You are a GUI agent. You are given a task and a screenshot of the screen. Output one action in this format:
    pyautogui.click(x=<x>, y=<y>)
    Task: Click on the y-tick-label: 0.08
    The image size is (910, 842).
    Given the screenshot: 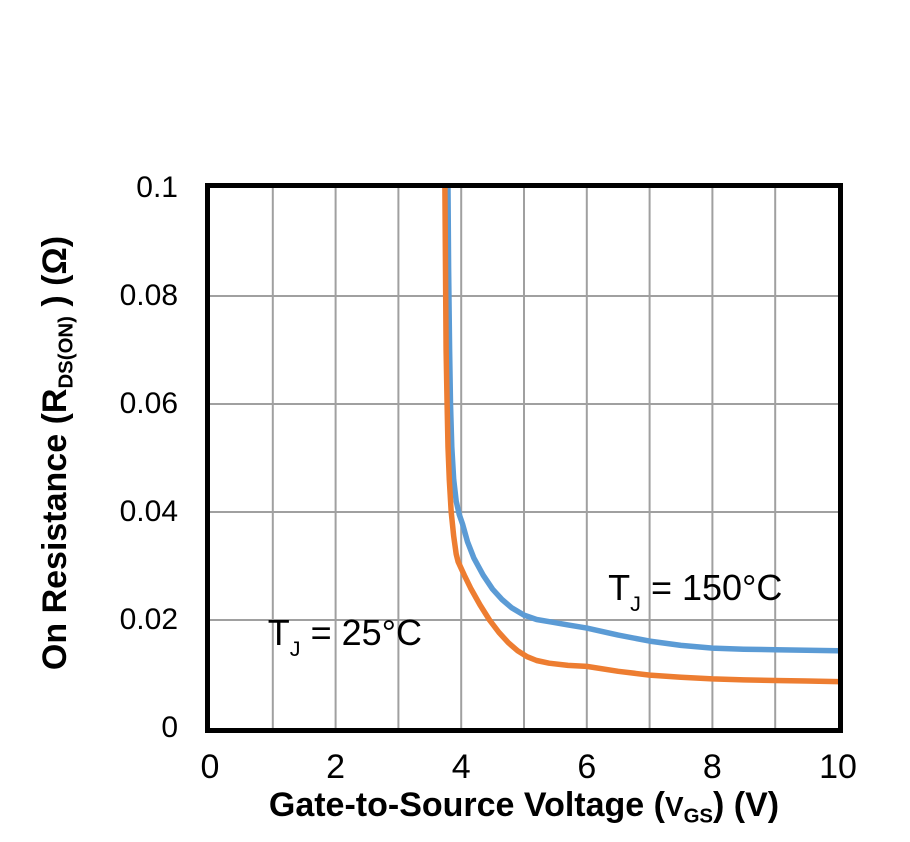 What is the action you would take?
    pyautogui.click(x=148, y=295)
    